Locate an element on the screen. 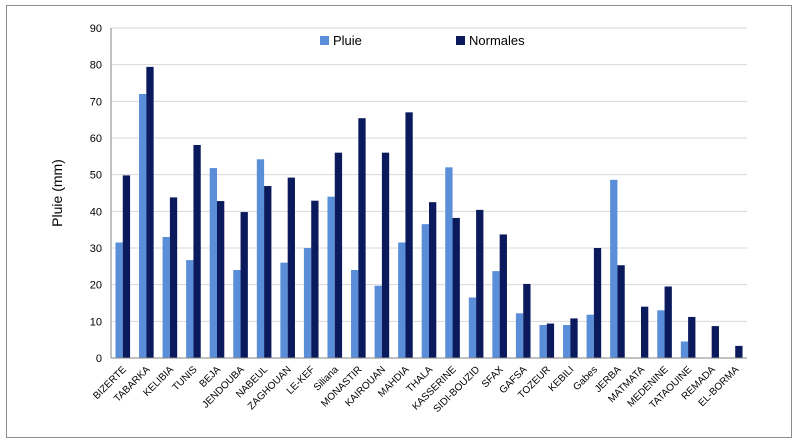  bar-pluie-sidi-bouzid is located at coordinates (472, 327).